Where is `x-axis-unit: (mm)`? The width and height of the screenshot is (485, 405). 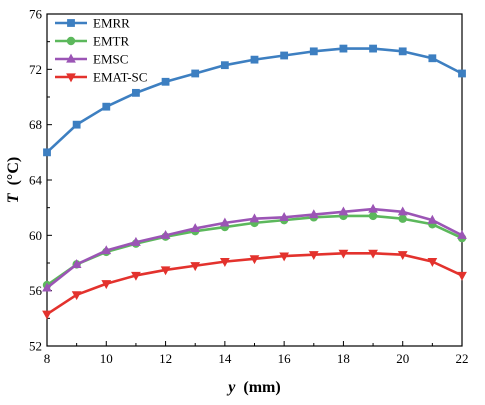 x-axis-unit: (mm) is located at coordinates (261, 387).